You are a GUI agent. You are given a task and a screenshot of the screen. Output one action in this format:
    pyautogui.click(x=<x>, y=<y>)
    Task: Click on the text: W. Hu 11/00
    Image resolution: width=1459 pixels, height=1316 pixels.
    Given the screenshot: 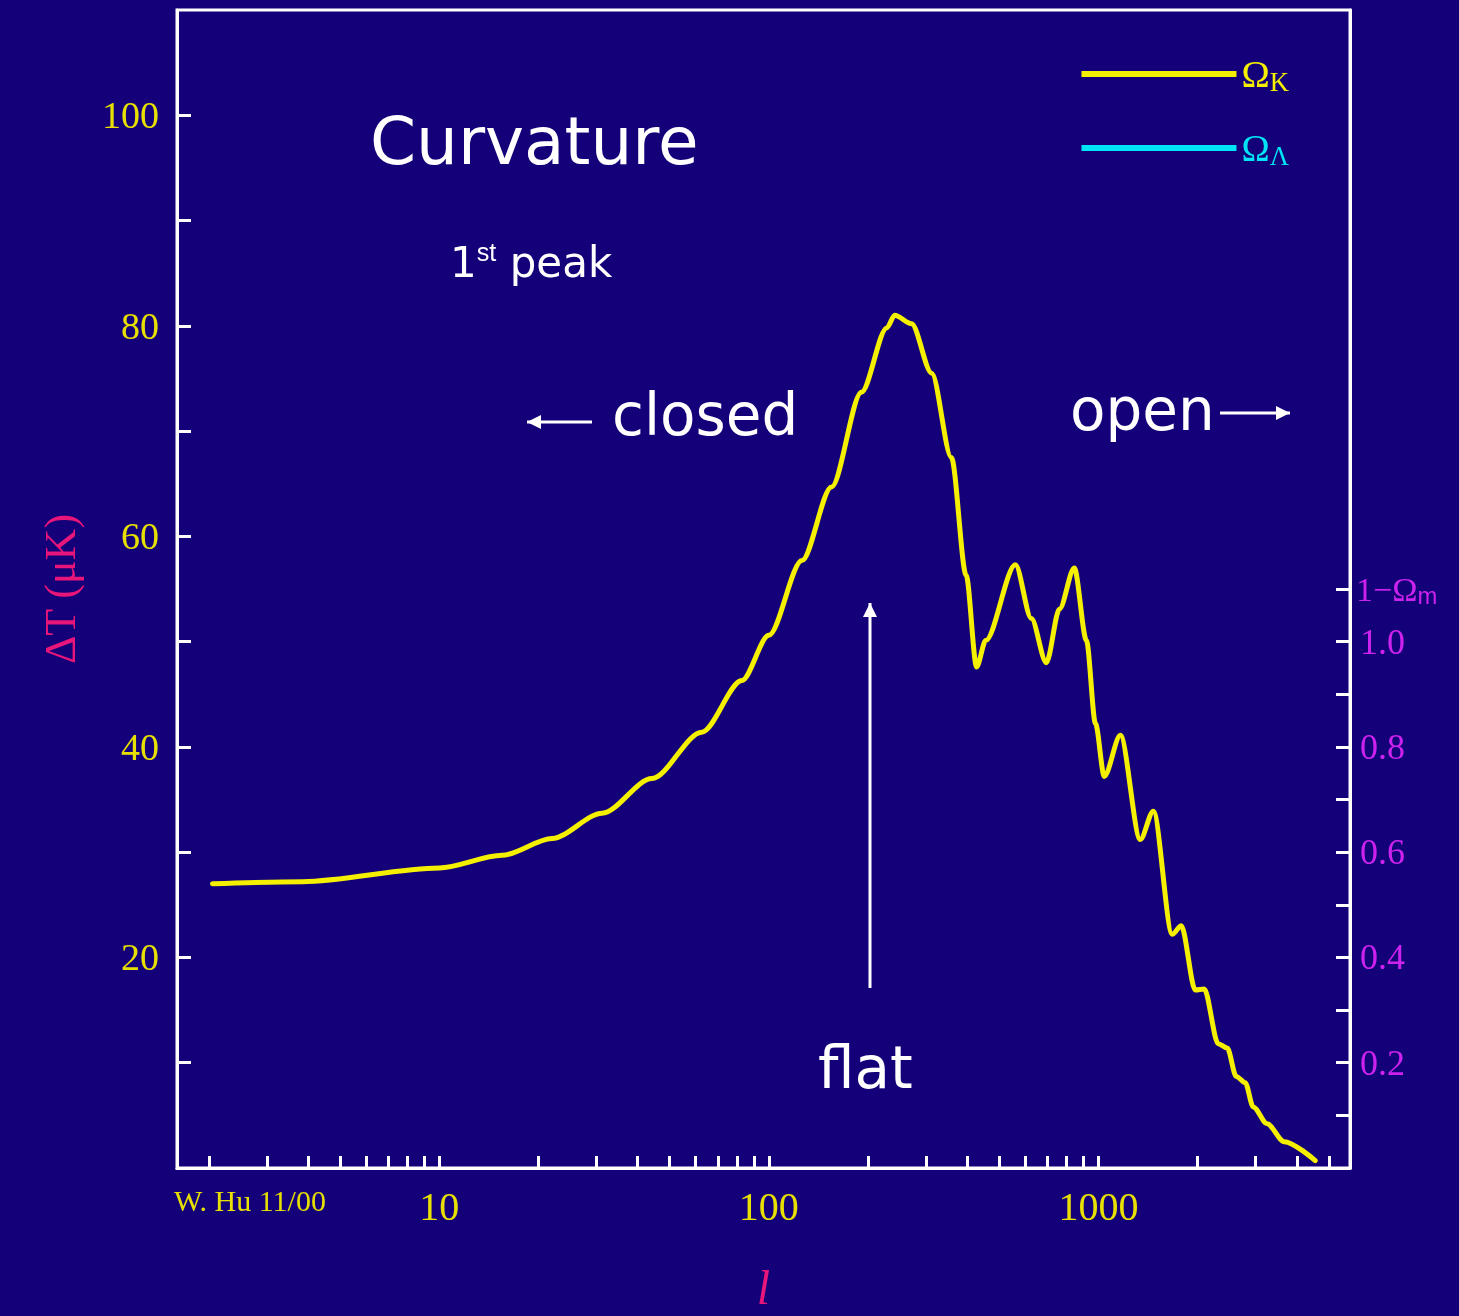 What is the action you would take?
    pyautogui.click(x=250, y=1200)
    